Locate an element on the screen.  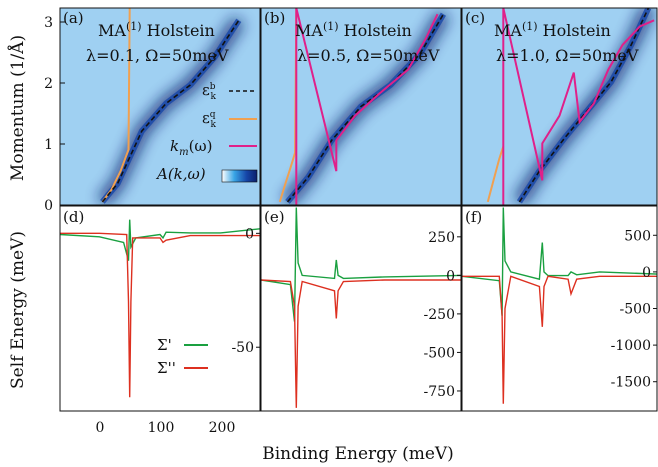
xtick-a-0: 0 is located at coordinates (100, 428).